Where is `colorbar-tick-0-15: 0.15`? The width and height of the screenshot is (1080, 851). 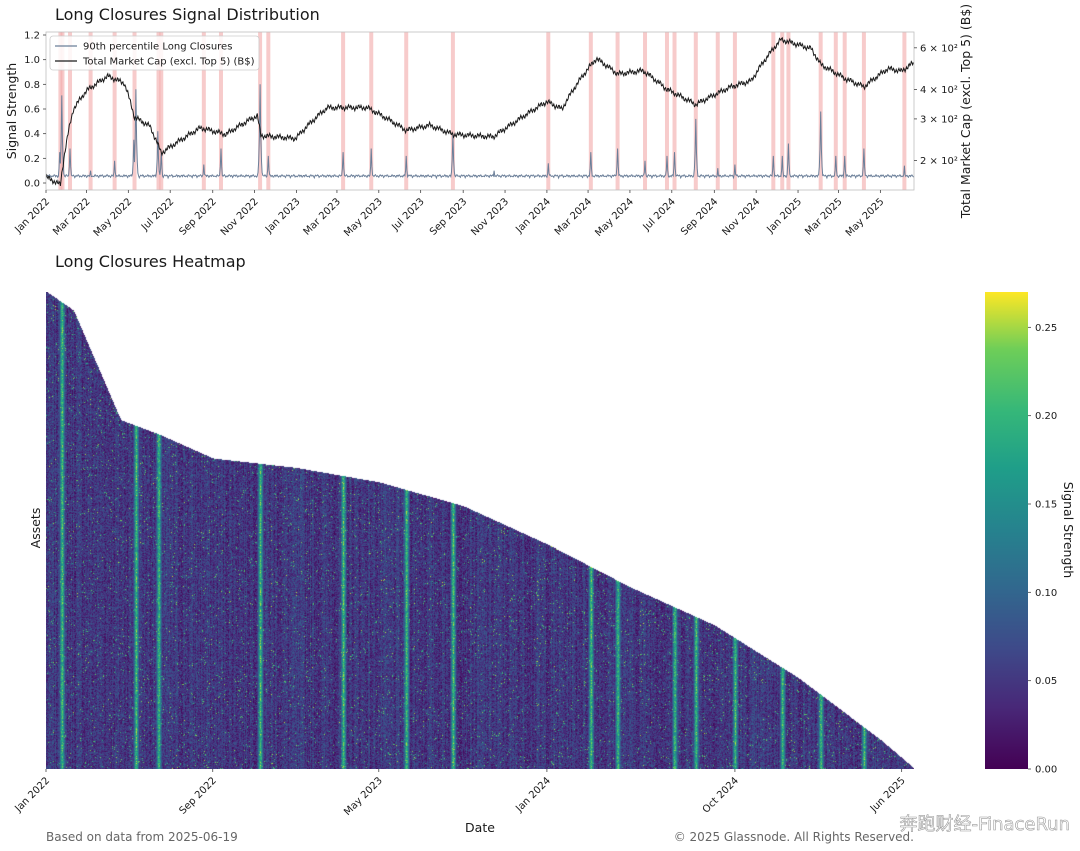 colorbar-tick-0-15: 0.15 is located at coordinates (1046, 505).